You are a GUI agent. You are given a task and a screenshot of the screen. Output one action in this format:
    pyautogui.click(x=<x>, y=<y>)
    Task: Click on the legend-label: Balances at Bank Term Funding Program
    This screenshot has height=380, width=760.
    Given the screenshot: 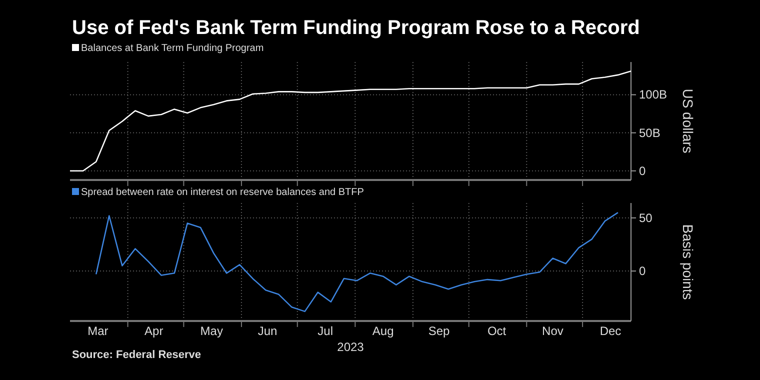 What is the action you would take?
    pyautogui.click(x=172, y=48)
    